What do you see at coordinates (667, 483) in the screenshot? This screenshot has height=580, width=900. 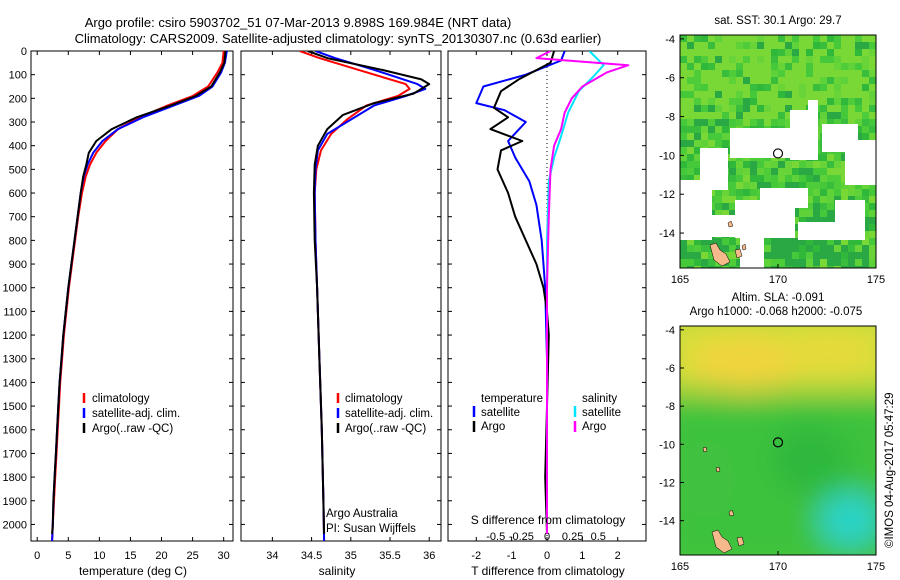 I see `map-y-tick-label: -12` at bounding box center [667, 483].